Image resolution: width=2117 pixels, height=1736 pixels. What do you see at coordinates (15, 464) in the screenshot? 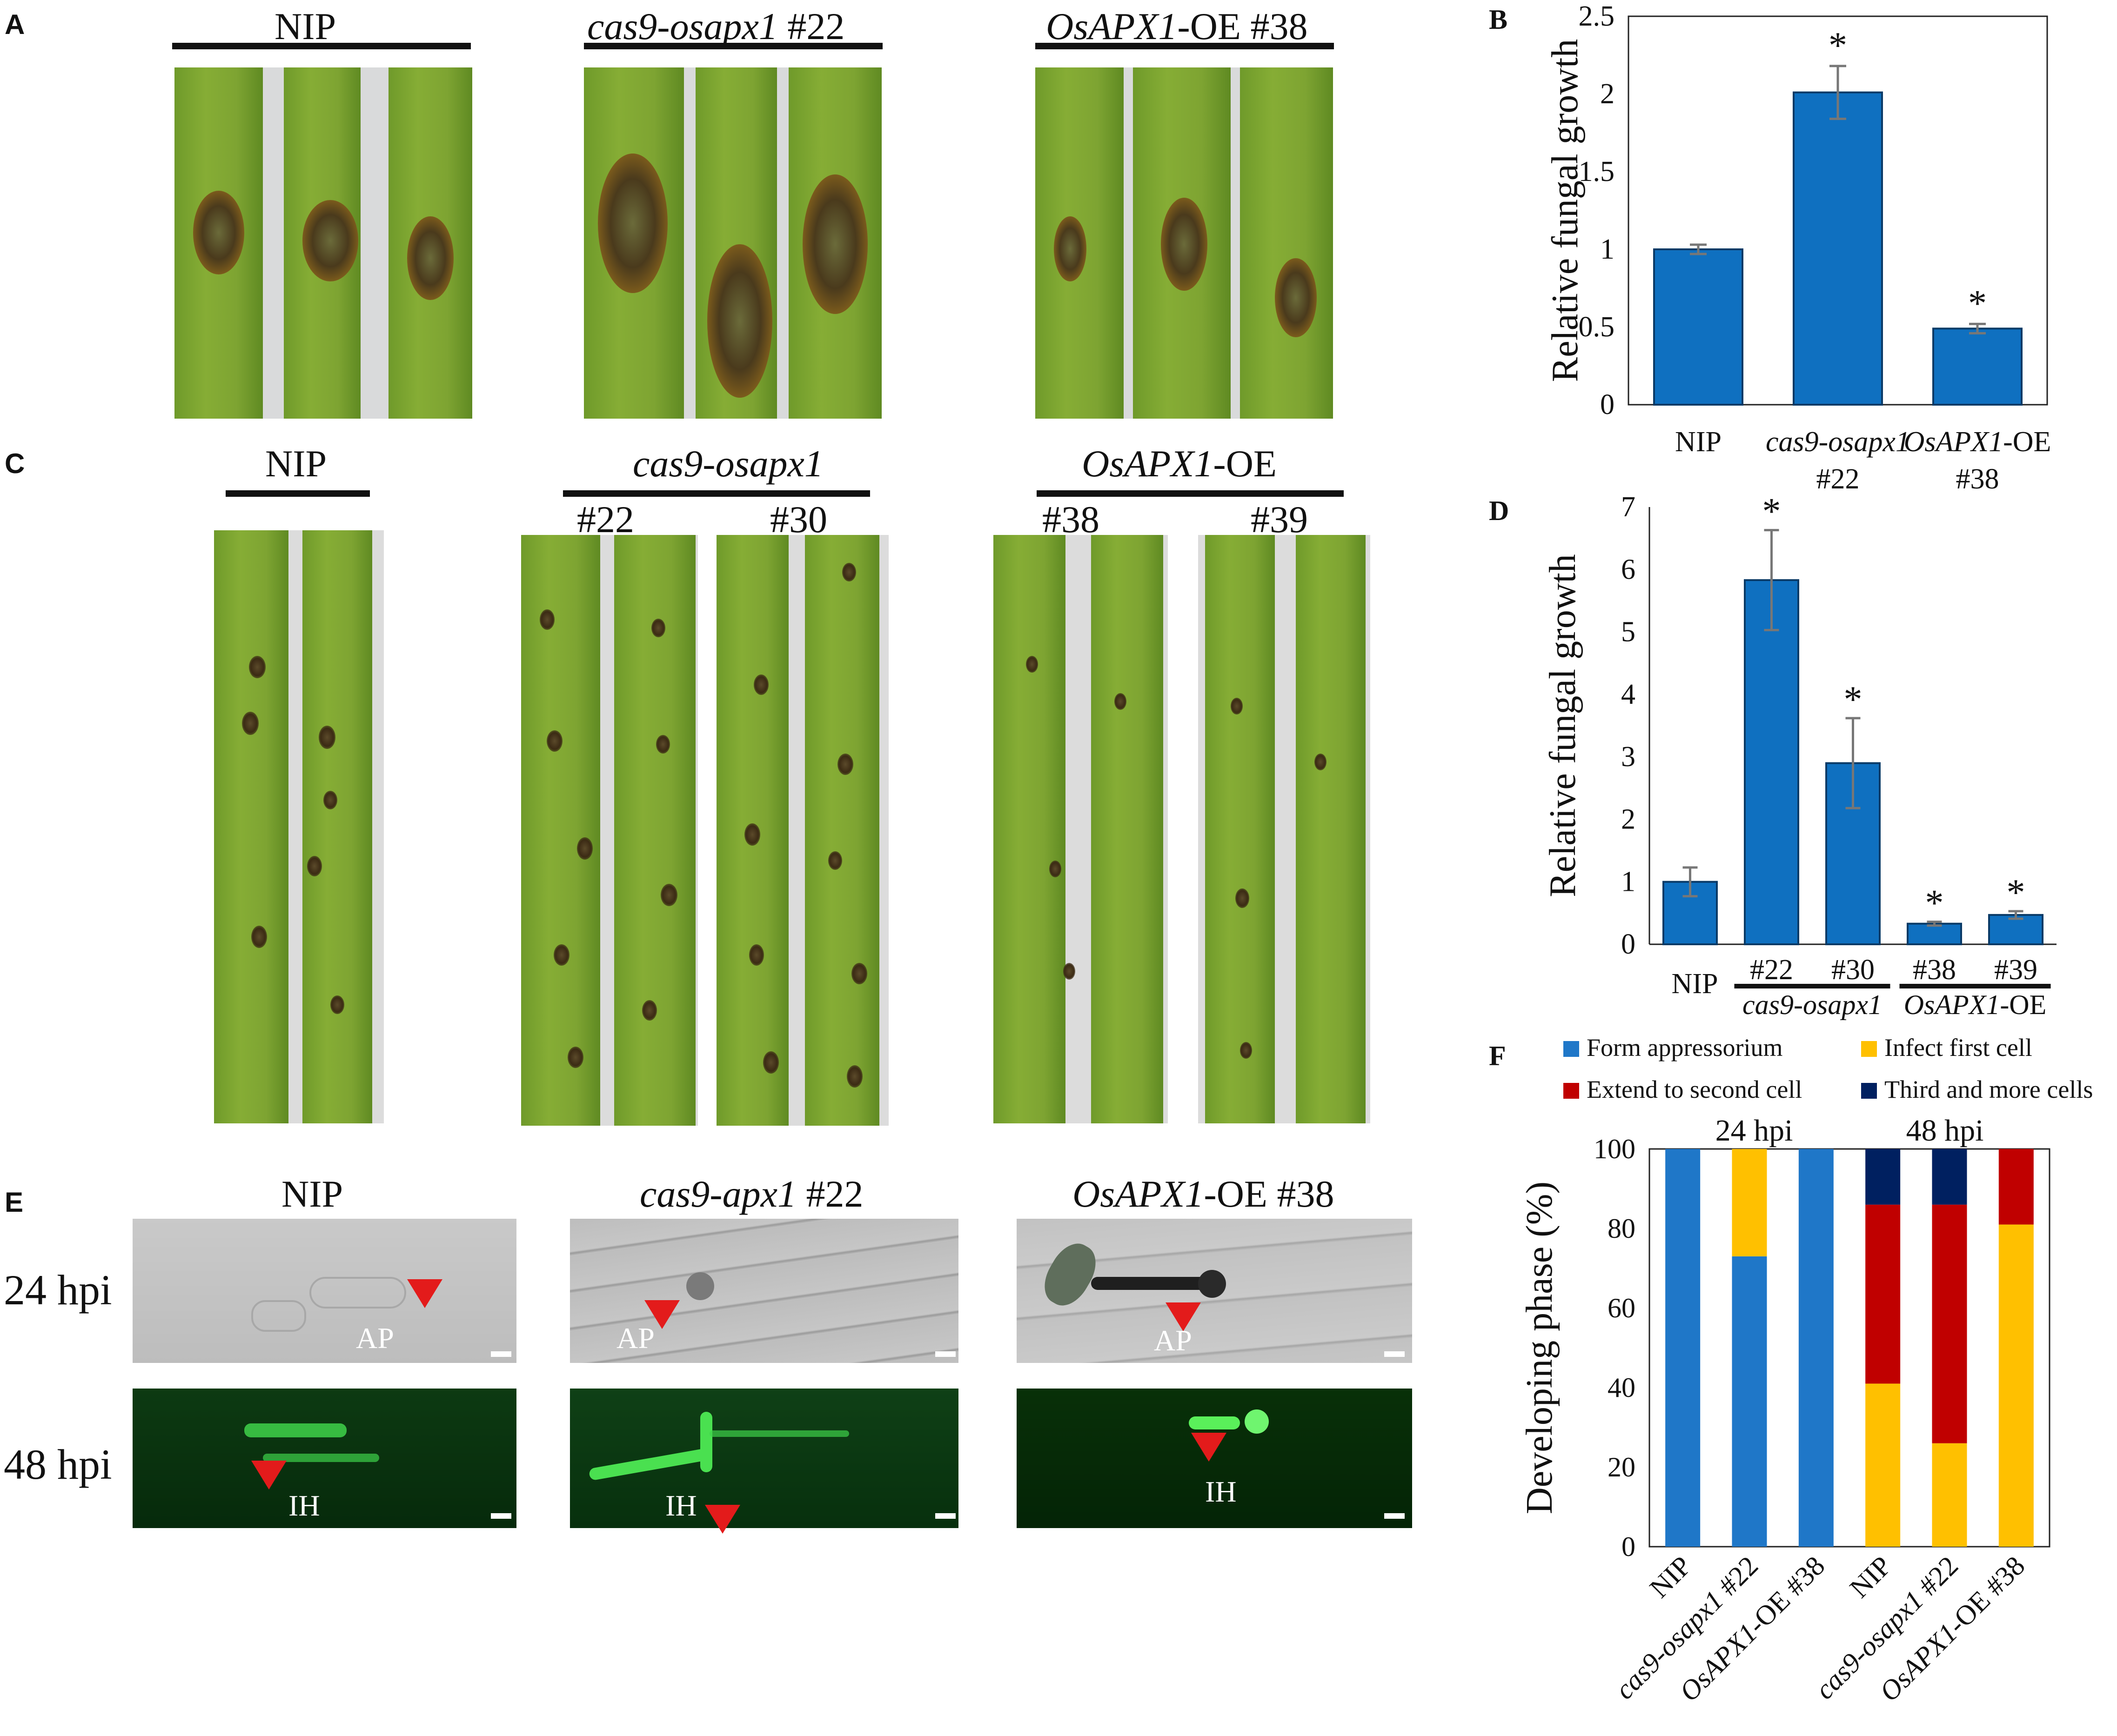
I see `panel-c-letter: C` at bounding box center [15, 464].